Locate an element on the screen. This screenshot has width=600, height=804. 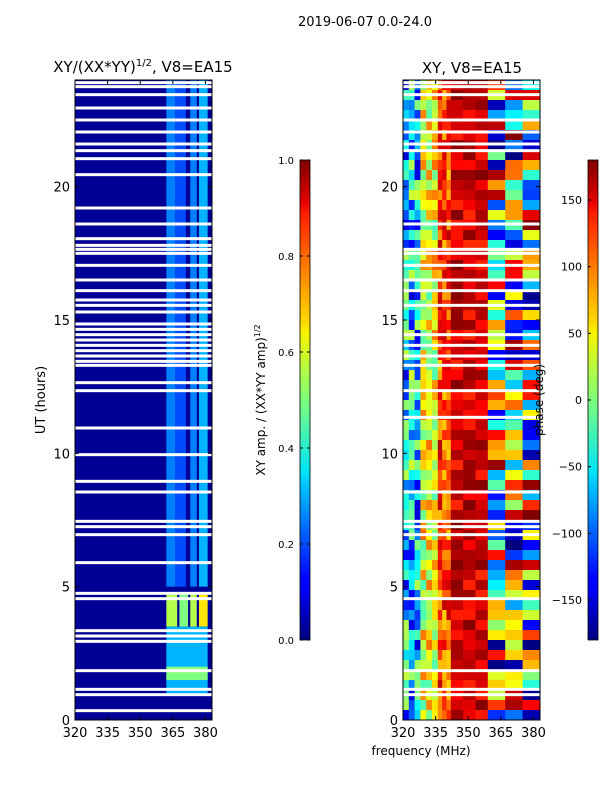
amplitude-colorbar-gradient is located at coordinates (305, 400).